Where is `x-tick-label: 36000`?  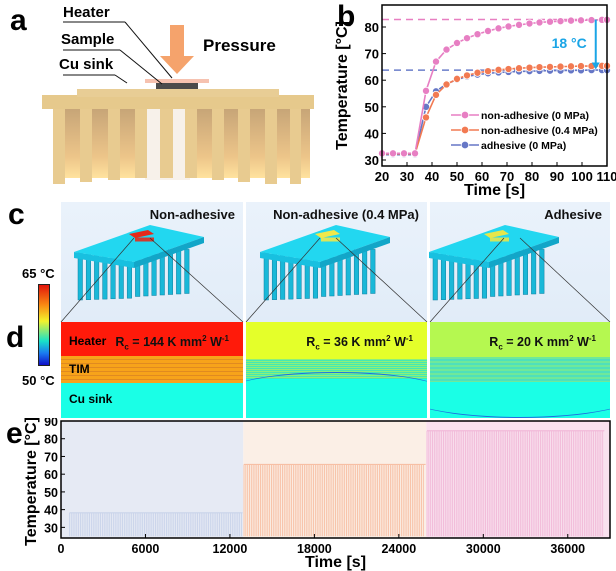 x-tick-label: 36000 is located at coordinates (567, 549).